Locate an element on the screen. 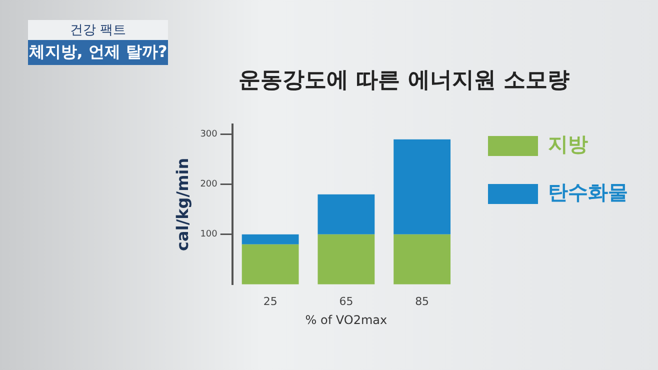 The width and height of the screenshot is (658, 370). legend-label: 지방 is located at coordinates (568, 144).